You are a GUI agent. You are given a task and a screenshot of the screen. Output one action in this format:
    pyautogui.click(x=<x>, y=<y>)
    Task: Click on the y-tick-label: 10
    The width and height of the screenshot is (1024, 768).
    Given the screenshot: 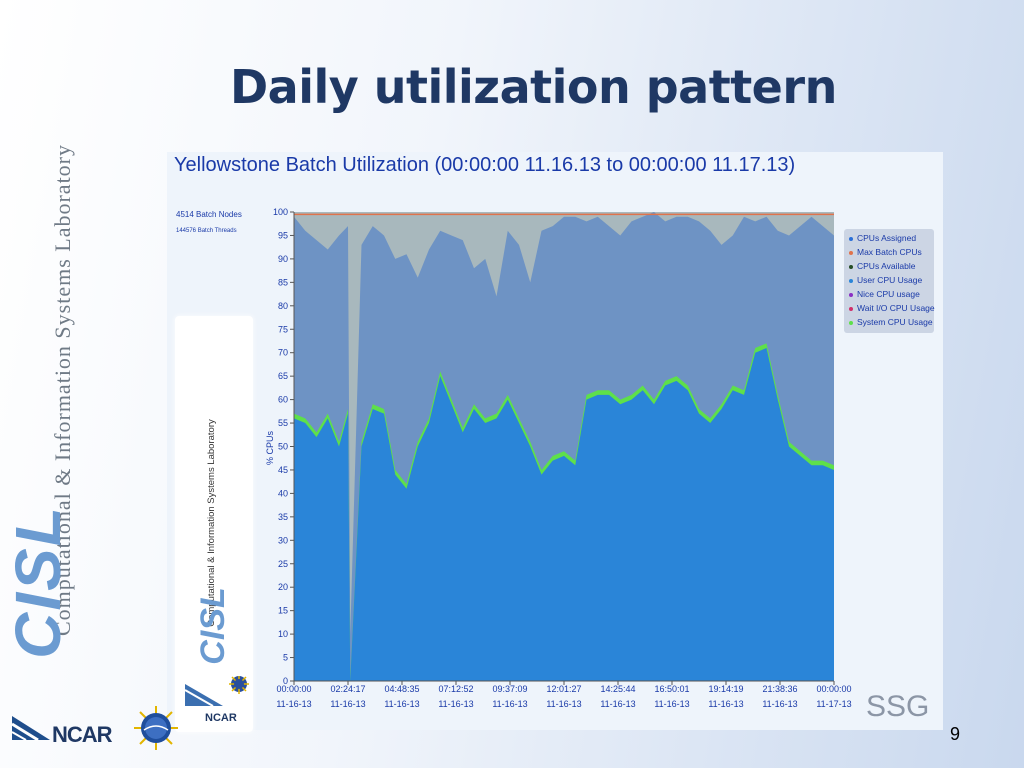 What is the action you would take?
    pyautogui.click(x=283, y=634)
    